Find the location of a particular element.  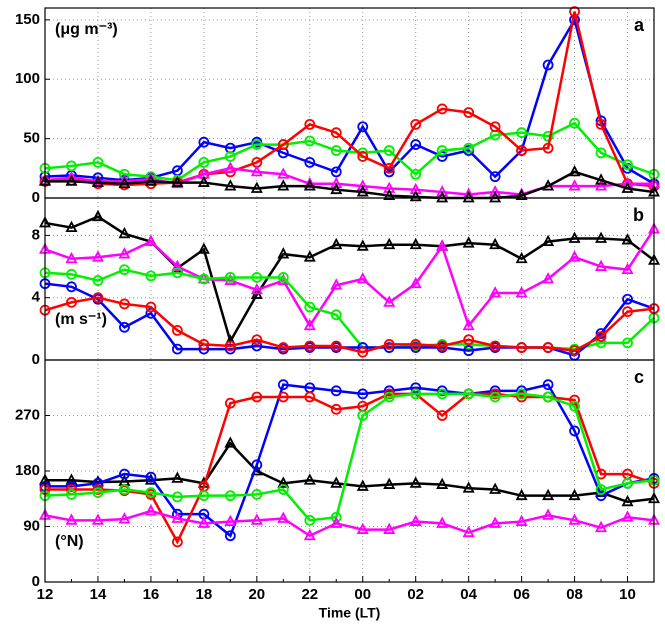

y-axis-label: (μg m⁻³) is located at coordinates (86, 29).